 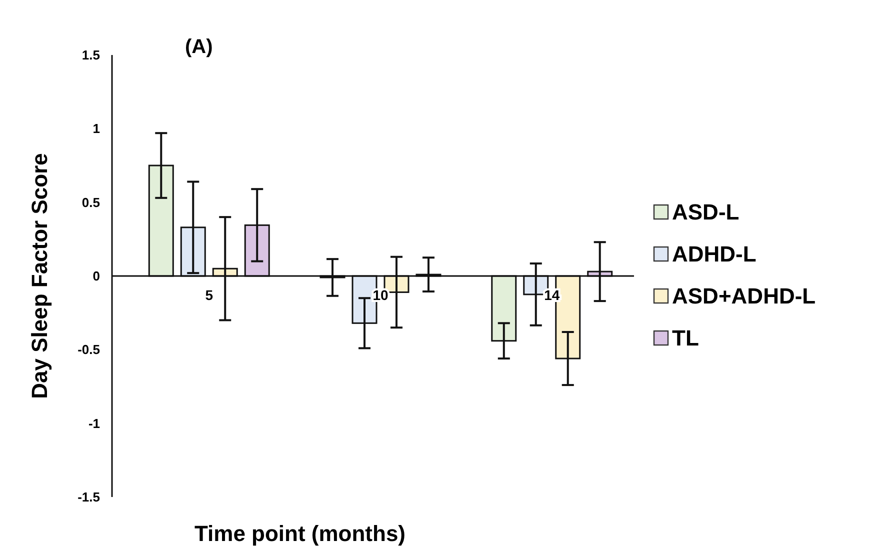 I want to click on legend-label: ADHD-L, so click(x=714, y=254).